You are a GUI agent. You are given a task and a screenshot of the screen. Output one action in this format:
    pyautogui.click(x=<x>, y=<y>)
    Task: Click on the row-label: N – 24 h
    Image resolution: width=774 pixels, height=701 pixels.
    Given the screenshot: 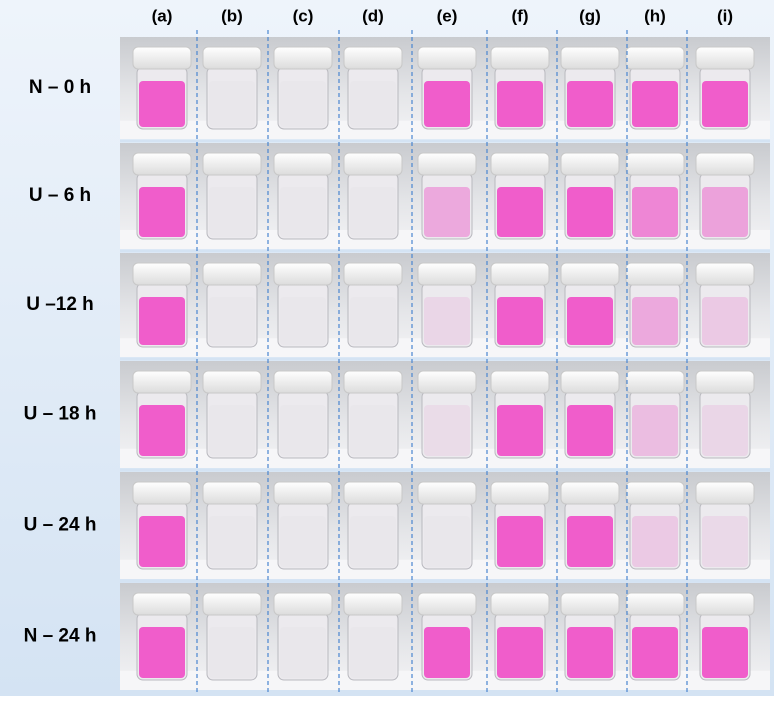 What is the action you would take?
    pyautogui.click(x=60, y=636)
    